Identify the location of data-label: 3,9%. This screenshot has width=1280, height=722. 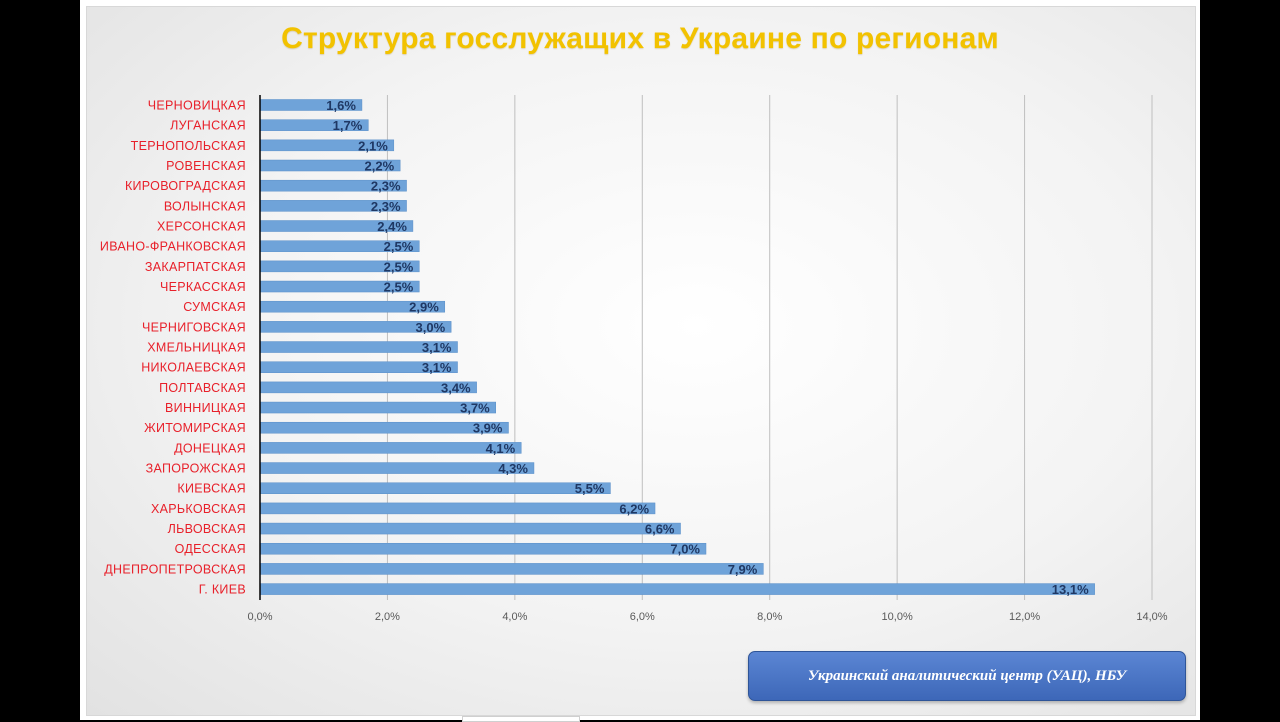
(488, 428).